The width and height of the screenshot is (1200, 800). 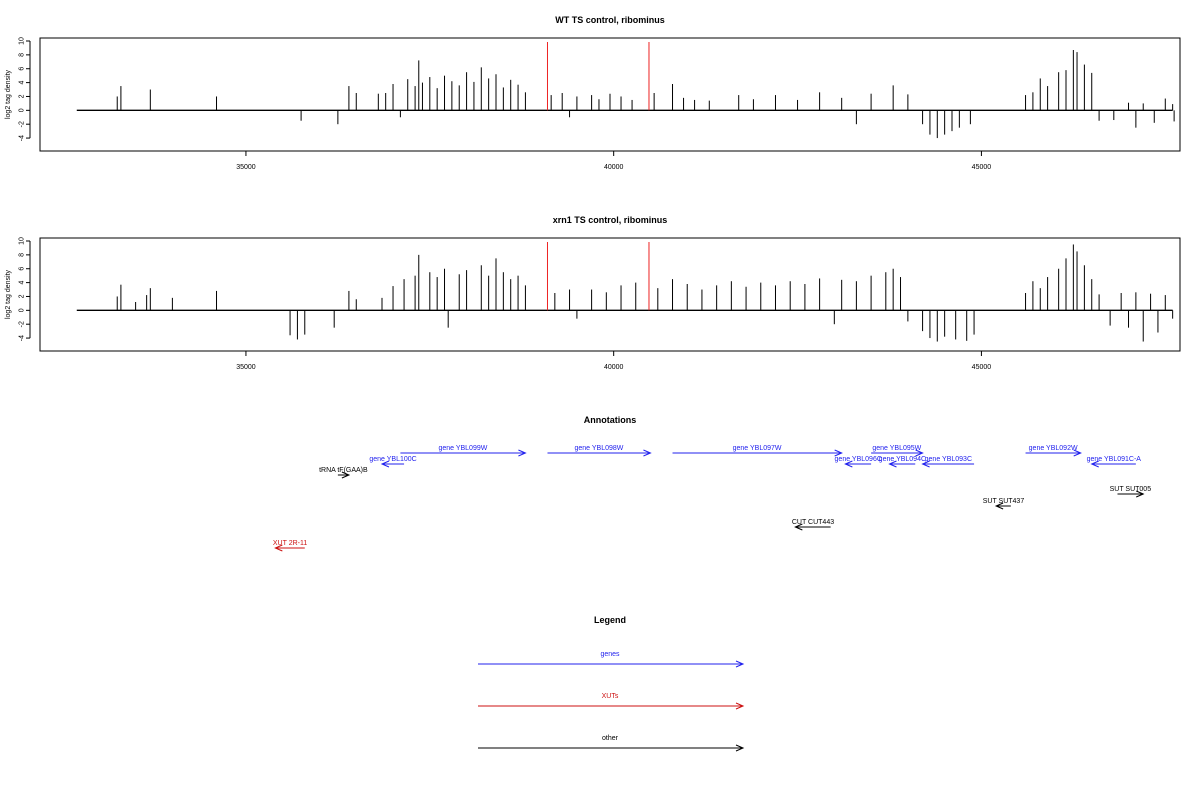 I want to click on annotation-label: gene YBL099W, so click(x=462, y=448).